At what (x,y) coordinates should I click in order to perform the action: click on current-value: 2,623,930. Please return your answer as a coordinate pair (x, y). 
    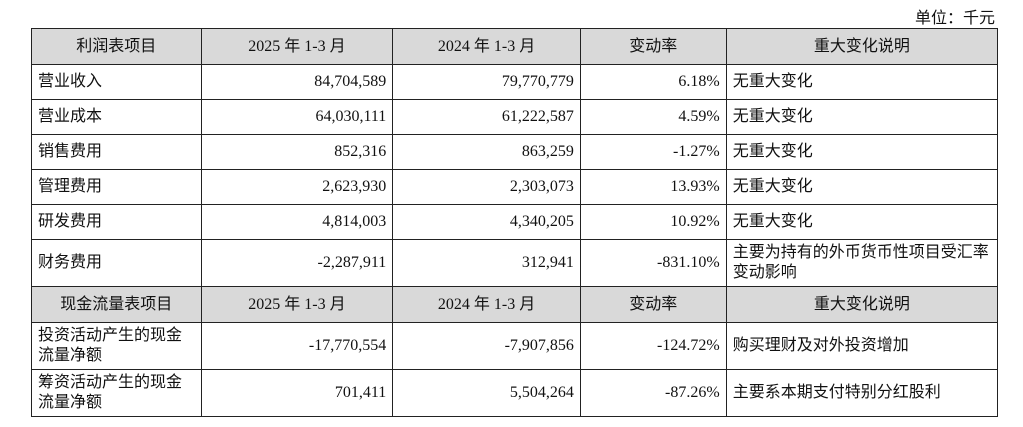
    Looking at the image, I should click on (297, 187).